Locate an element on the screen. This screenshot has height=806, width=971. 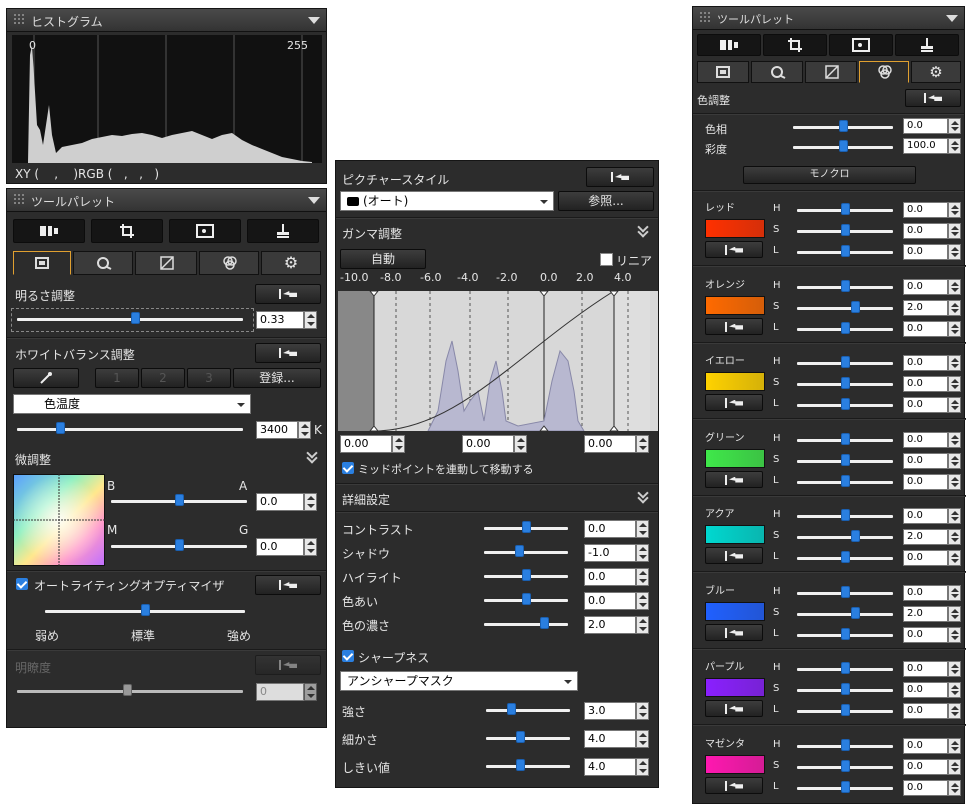
detail-value-field: -1.0 is located at coordinates (610, 553).